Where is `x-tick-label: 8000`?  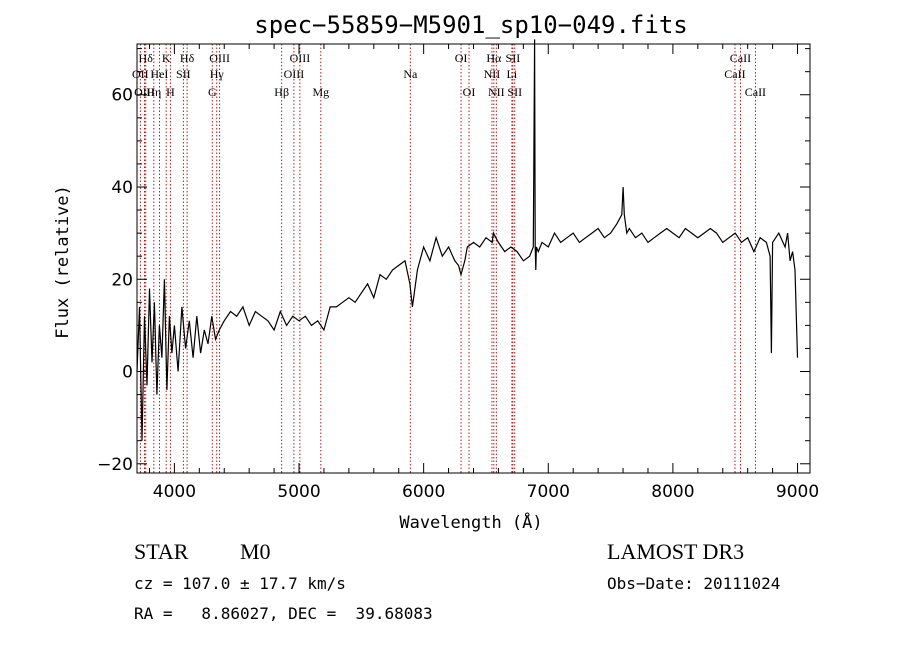 x-tick-label: 8000 is located at coordinates (672, 492).